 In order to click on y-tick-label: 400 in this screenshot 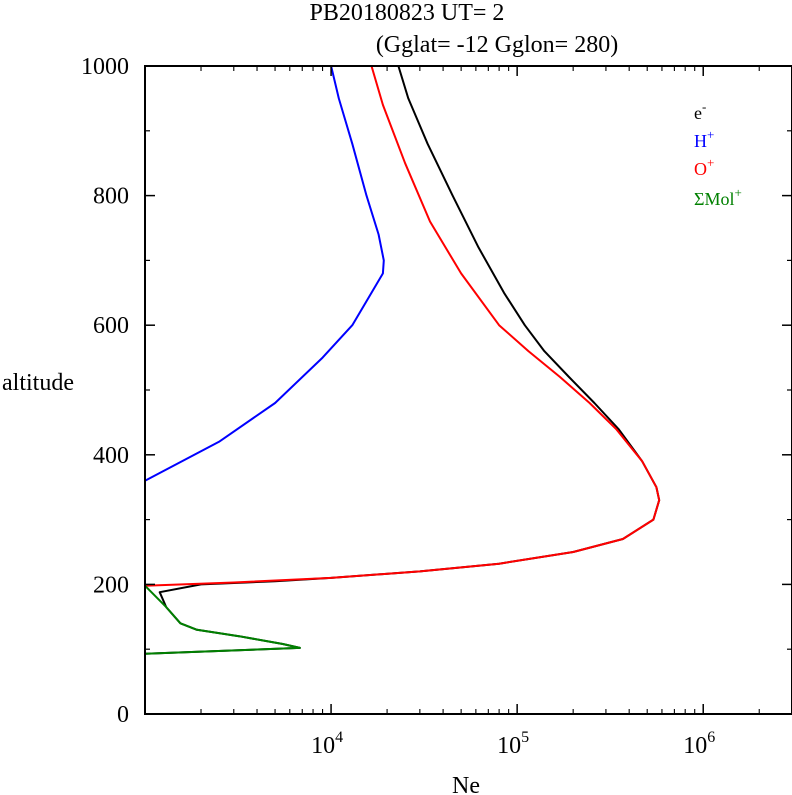, I will do `click(111, 456)`.